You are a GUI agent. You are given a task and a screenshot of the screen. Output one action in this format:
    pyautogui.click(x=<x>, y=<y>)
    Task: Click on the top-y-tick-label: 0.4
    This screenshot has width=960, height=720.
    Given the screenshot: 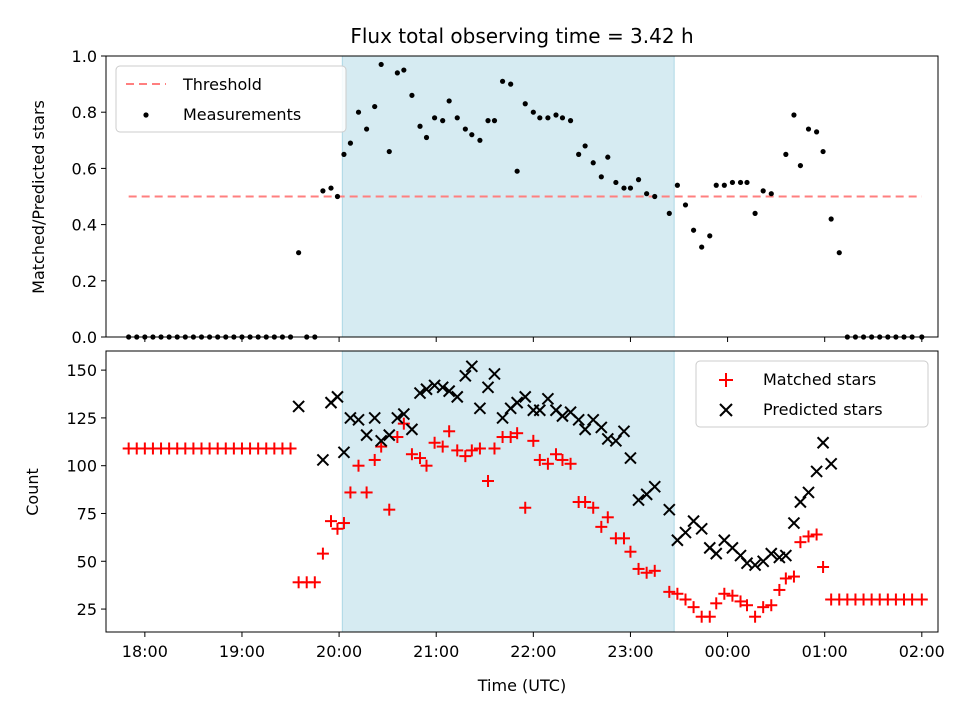 What is the action you would take?
    pyautogui.click(x=84, y=225)
    